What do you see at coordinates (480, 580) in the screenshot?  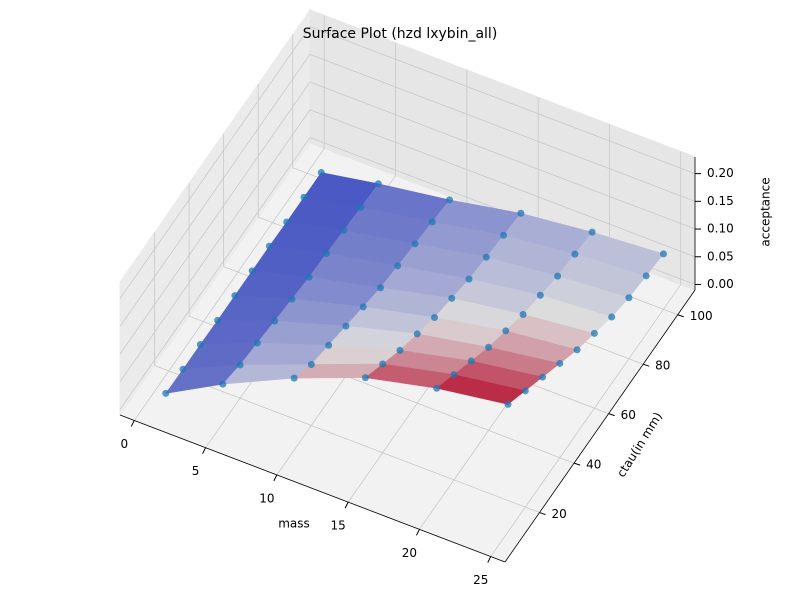 I see `x-tick-label: 25` at bounding box center [480, 580].